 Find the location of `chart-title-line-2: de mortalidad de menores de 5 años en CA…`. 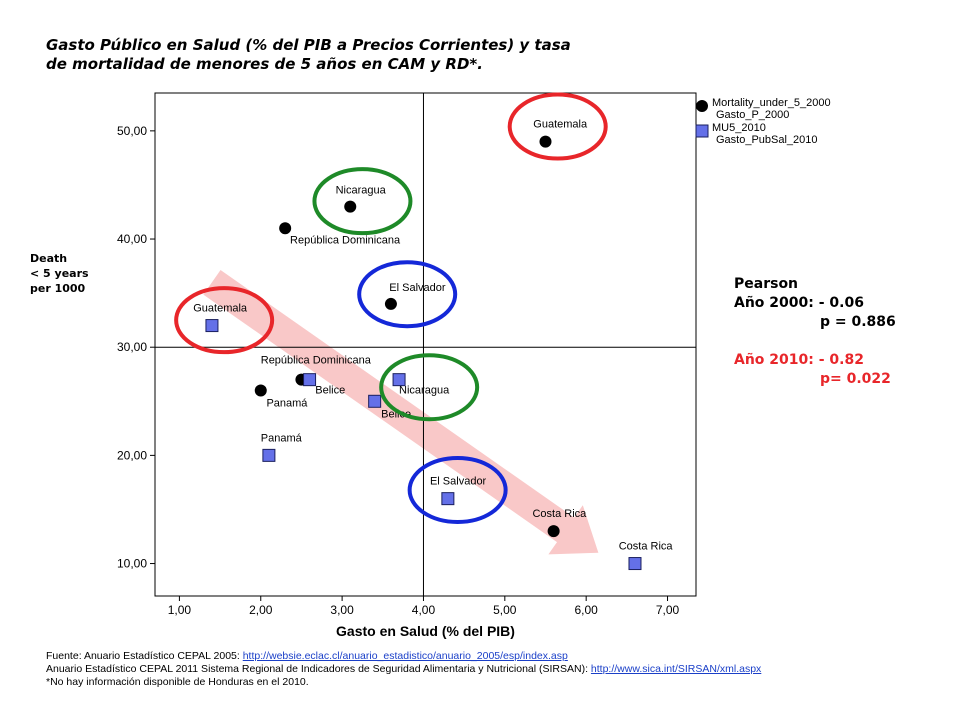

chart-title-line-2: de mortalidad de menores de 5 años en CA… is located at coordinates (264, 64).